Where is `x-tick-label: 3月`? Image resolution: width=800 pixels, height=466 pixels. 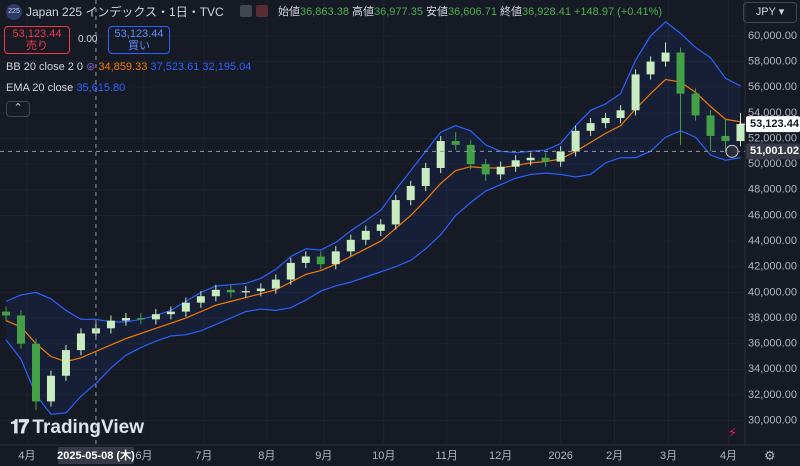
x-tick-label: 3月 is located at coordinates (668, 456).